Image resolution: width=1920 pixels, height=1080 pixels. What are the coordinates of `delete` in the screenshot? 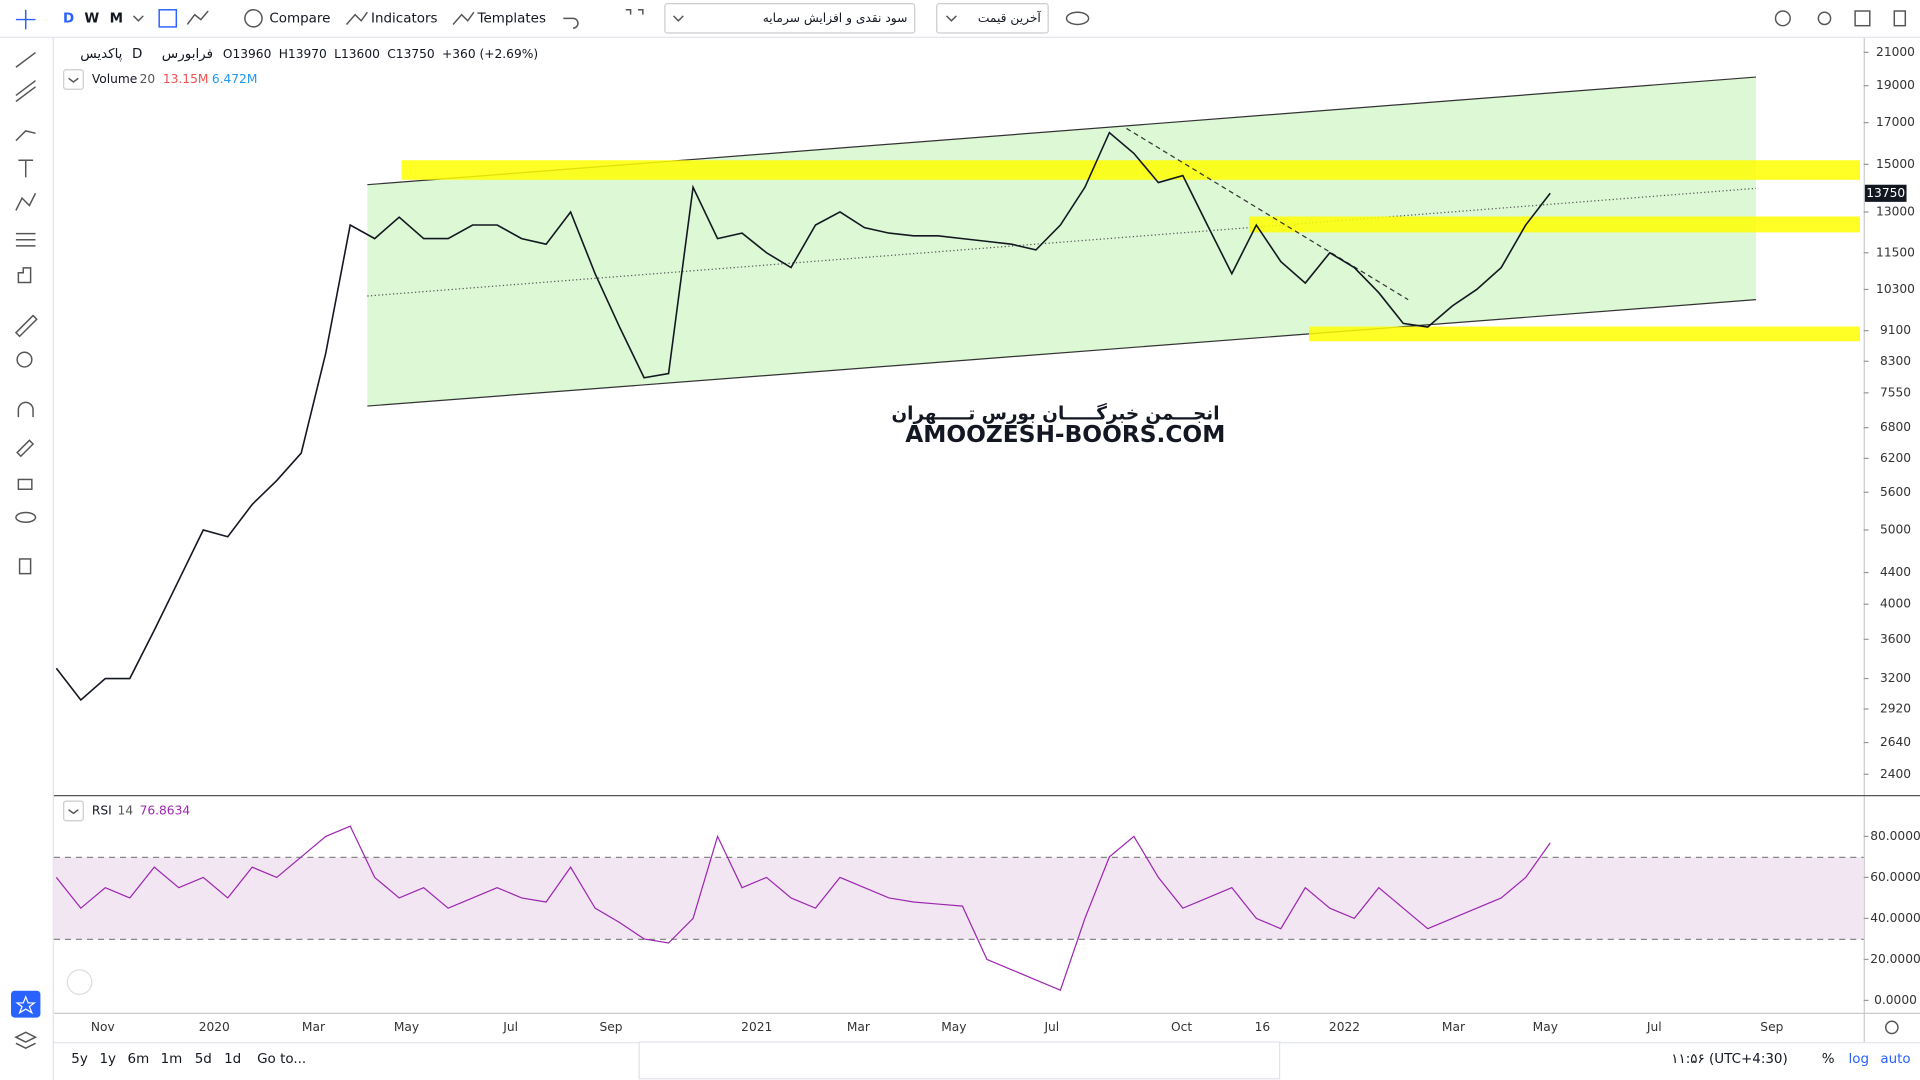 It's located at (1900, 18).